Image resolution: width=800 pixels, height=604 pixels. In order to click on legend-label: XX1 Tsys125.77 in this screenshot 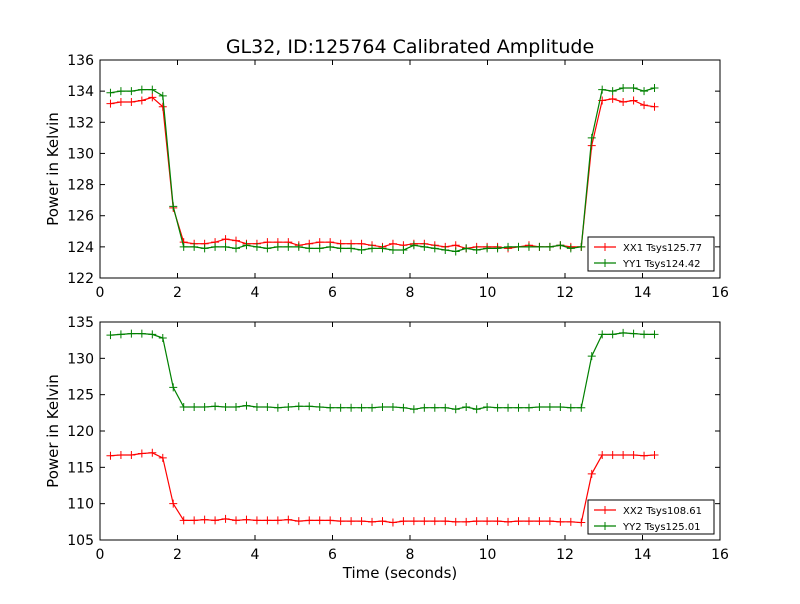, I will do `click(662, 248)`.